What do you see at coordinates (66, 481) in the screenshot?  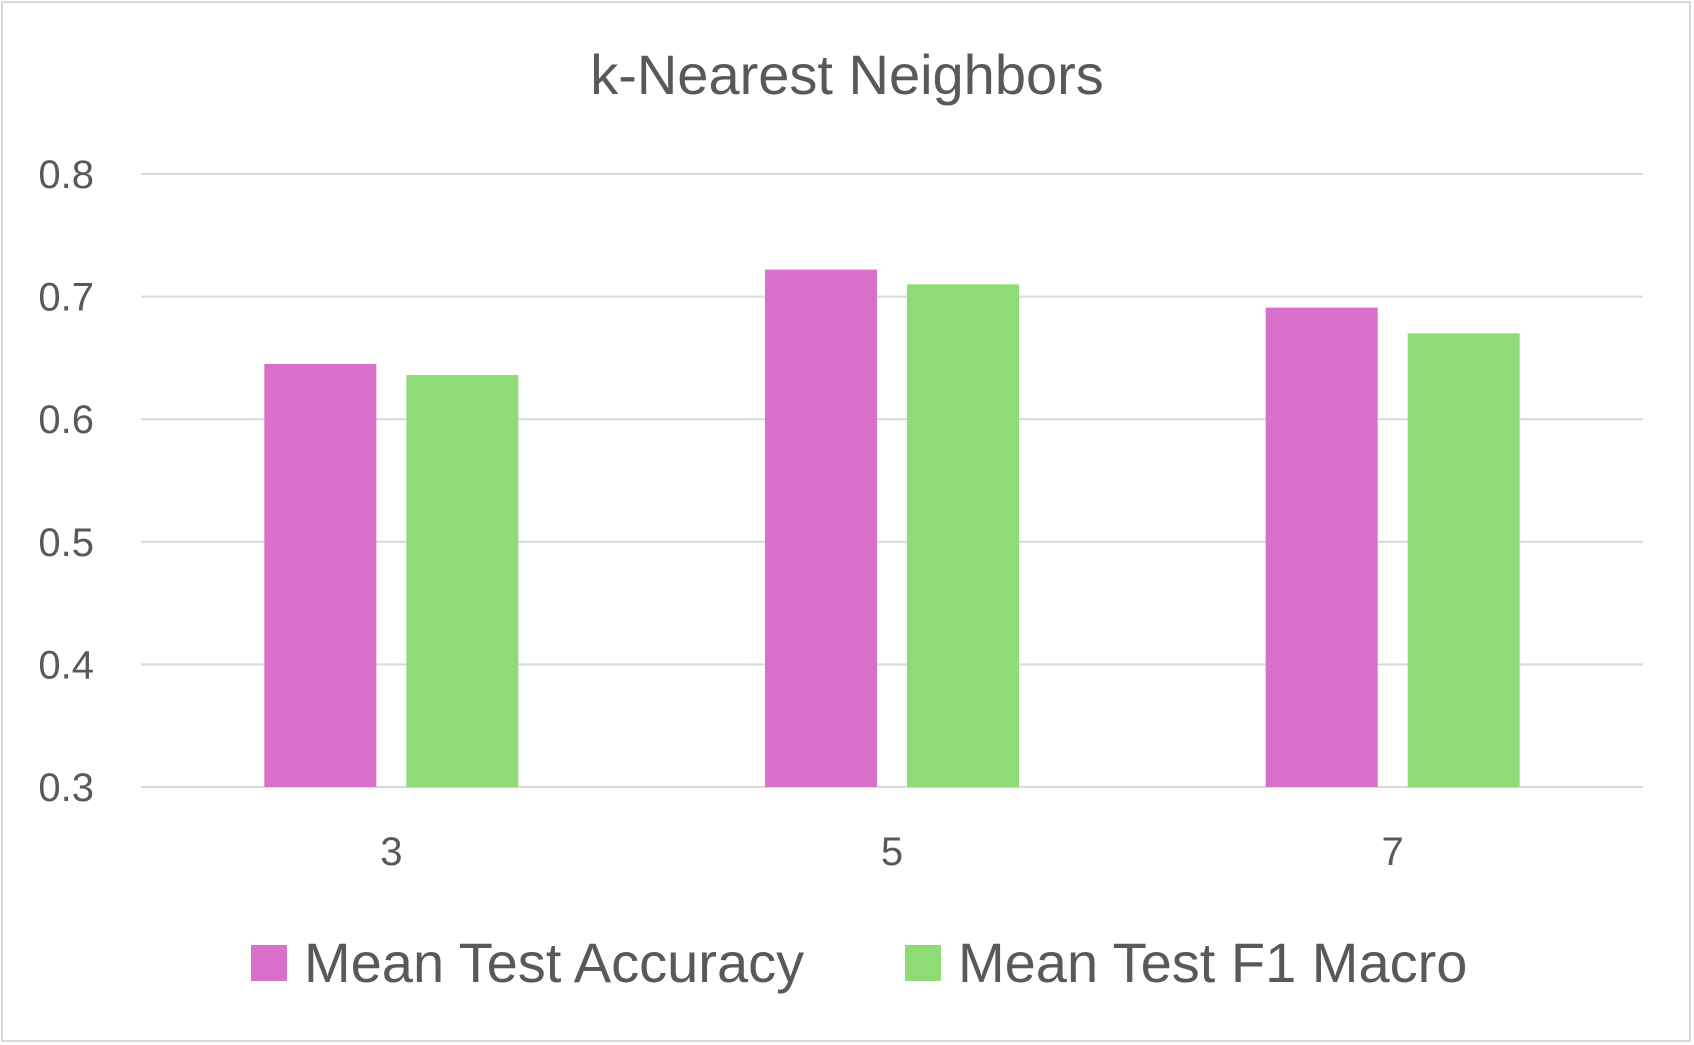 I see `y-axis-tick-labels: 0.3 0.4 0.5 0.6 0.7 0.8` at bounding box center [66, 481].